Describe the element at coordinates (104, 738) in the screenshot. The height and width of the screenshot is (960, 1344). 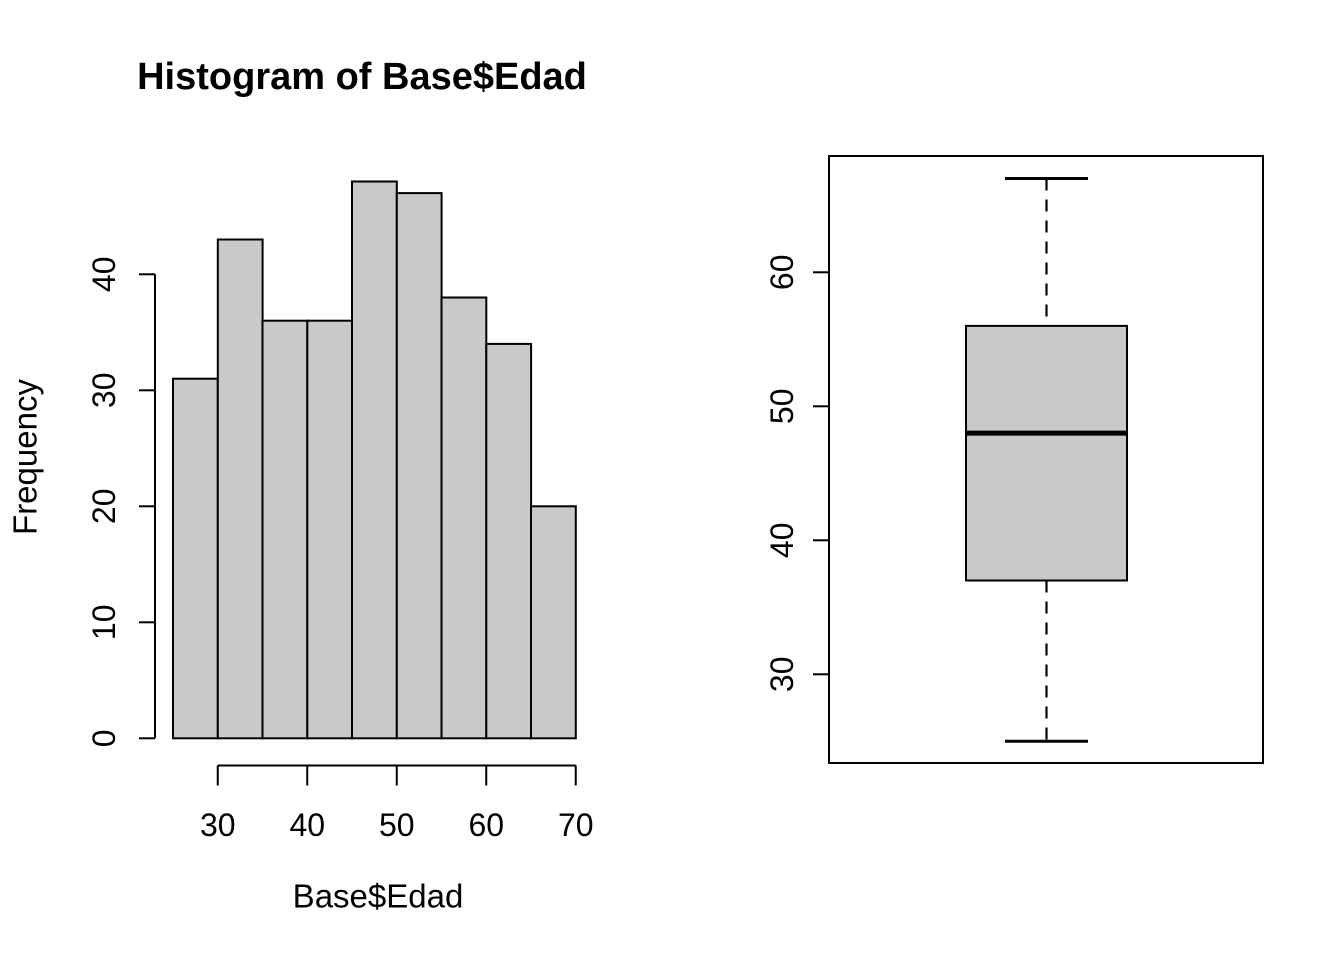
I see `histogram-y-tick-label: 0` at that location.